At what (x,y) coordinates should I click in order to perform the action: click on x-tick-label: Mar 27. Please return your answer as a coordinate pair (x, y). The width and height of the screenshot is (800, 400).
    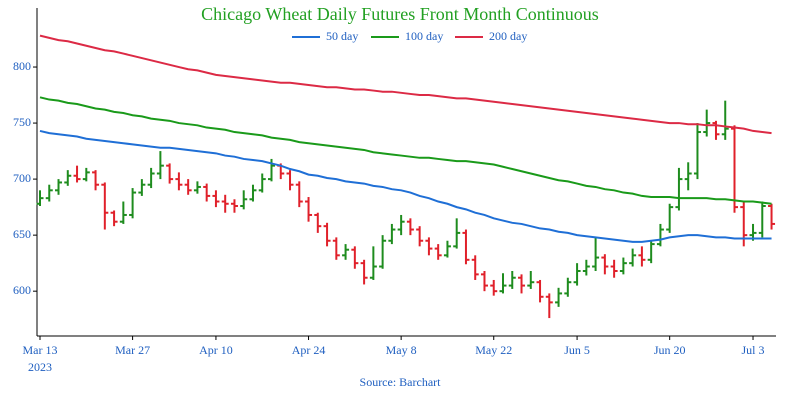
    Looking at the image, I should click on (132, 350).